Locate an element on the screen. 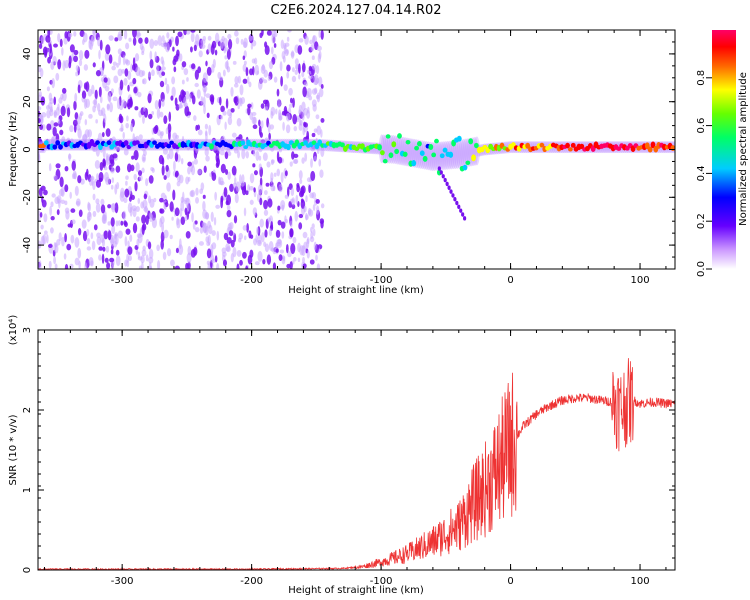  figure-title: C2E6.2024.127.04.14.R02 is located at coordinates (355, 10).